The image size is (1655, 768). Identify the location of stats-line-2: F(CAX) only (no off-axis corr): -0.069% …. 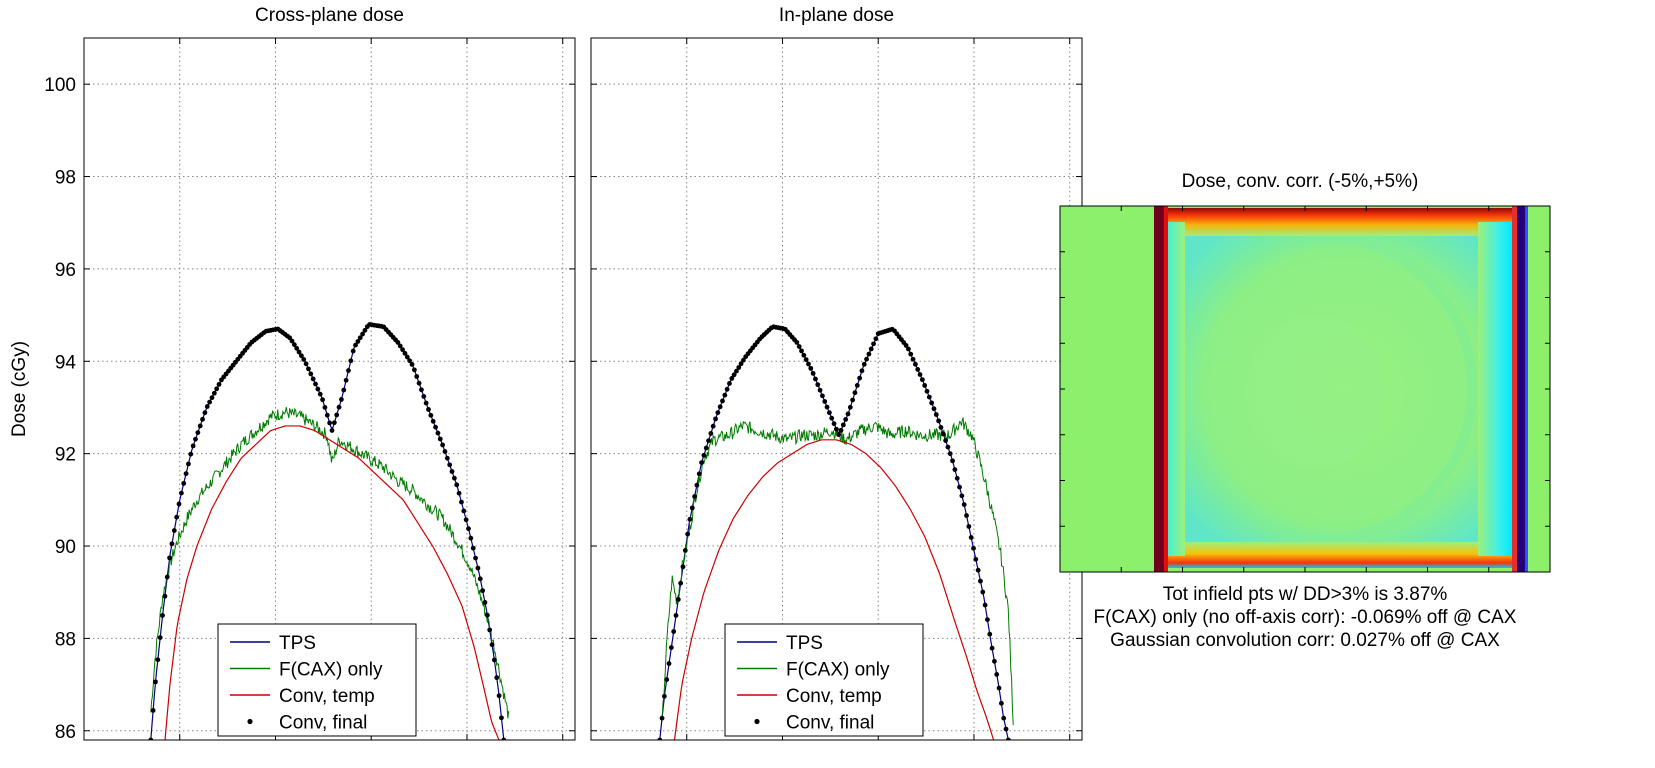
(1305, 617).